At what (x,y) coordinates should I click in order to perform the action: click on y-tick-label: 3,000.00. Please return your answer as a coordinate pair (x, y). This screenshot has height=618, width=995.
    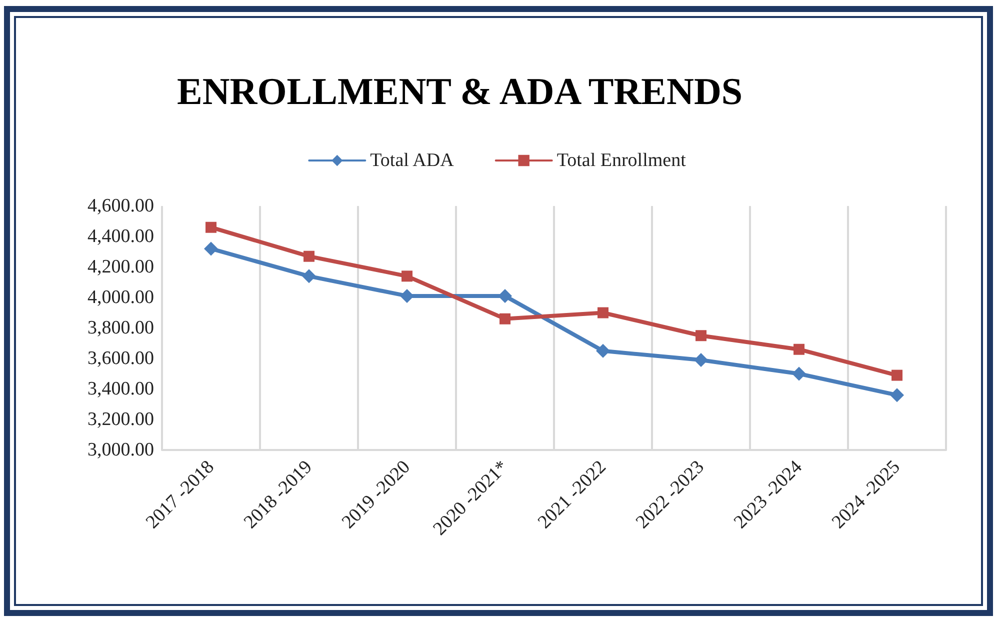
    Looking at the image, I should click on (121, 450).